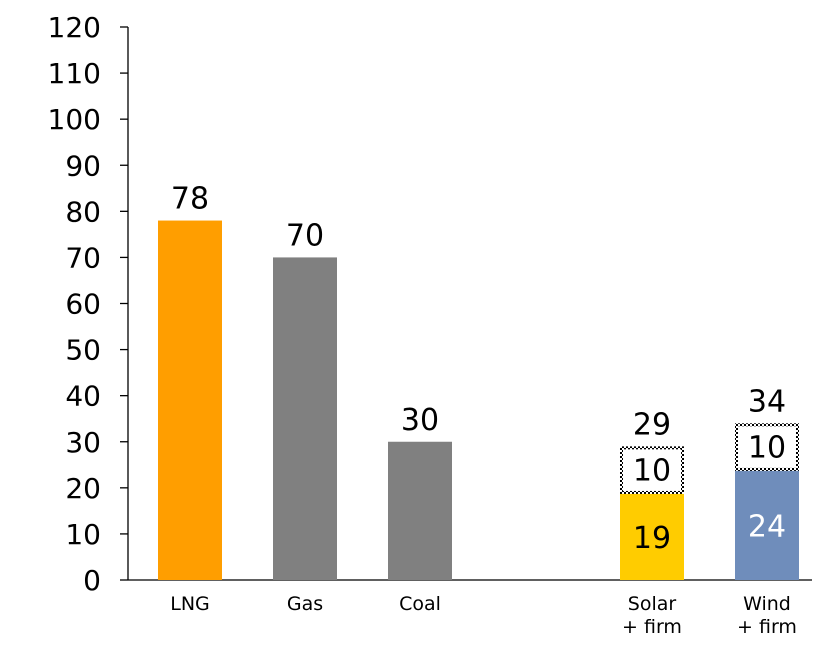 This screenshot has width=820, height=648. Describe the element at coordinates (652, 538) in the screenshot. I see `bar-value-label: 19` at that location.